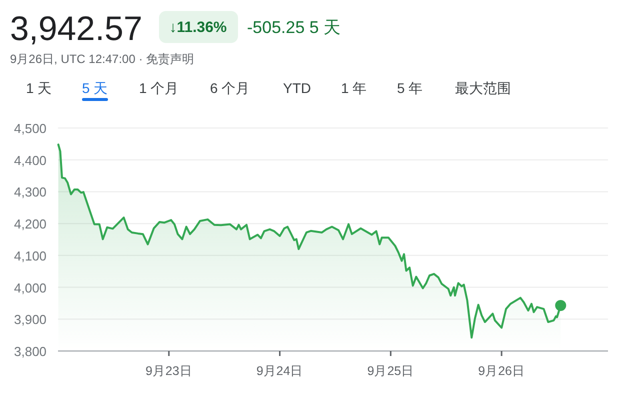  Describe the element at coordinates (354, 88) in the screenshot. I see `text: 1 年` at that location.